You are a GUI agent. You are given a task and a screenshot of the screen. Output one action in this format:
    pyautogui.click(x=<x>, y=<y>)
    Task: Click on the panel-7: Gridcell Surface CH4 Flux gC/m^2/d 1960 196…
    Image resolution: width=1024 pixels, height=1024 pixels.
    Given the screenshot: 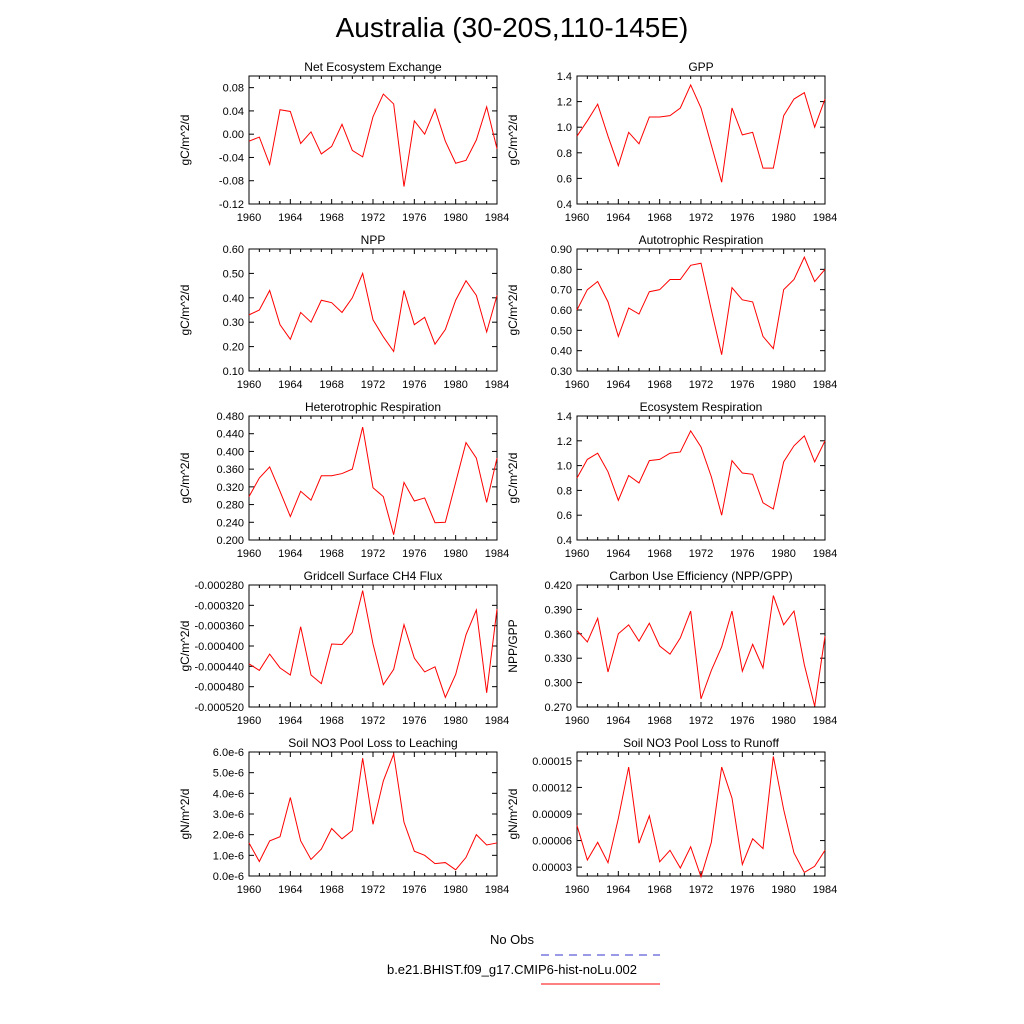 What is the action you would take?
    pyautogui.click(x=343, y=648)
    